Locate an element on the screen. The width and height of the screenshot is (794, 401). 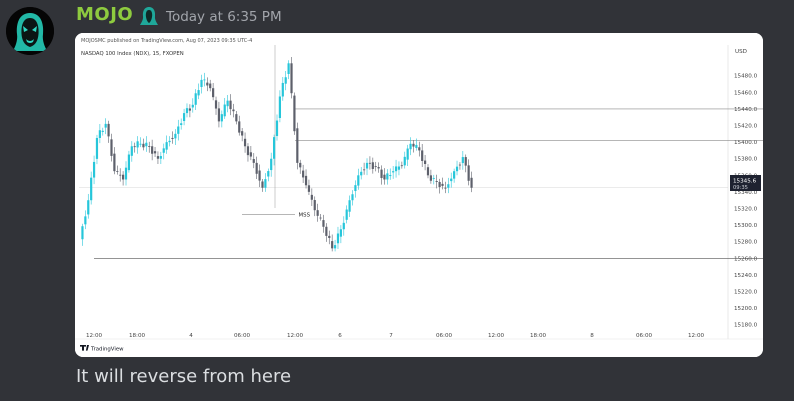
price-tick-label: 15480.0 is located at coordinates (746, 77).